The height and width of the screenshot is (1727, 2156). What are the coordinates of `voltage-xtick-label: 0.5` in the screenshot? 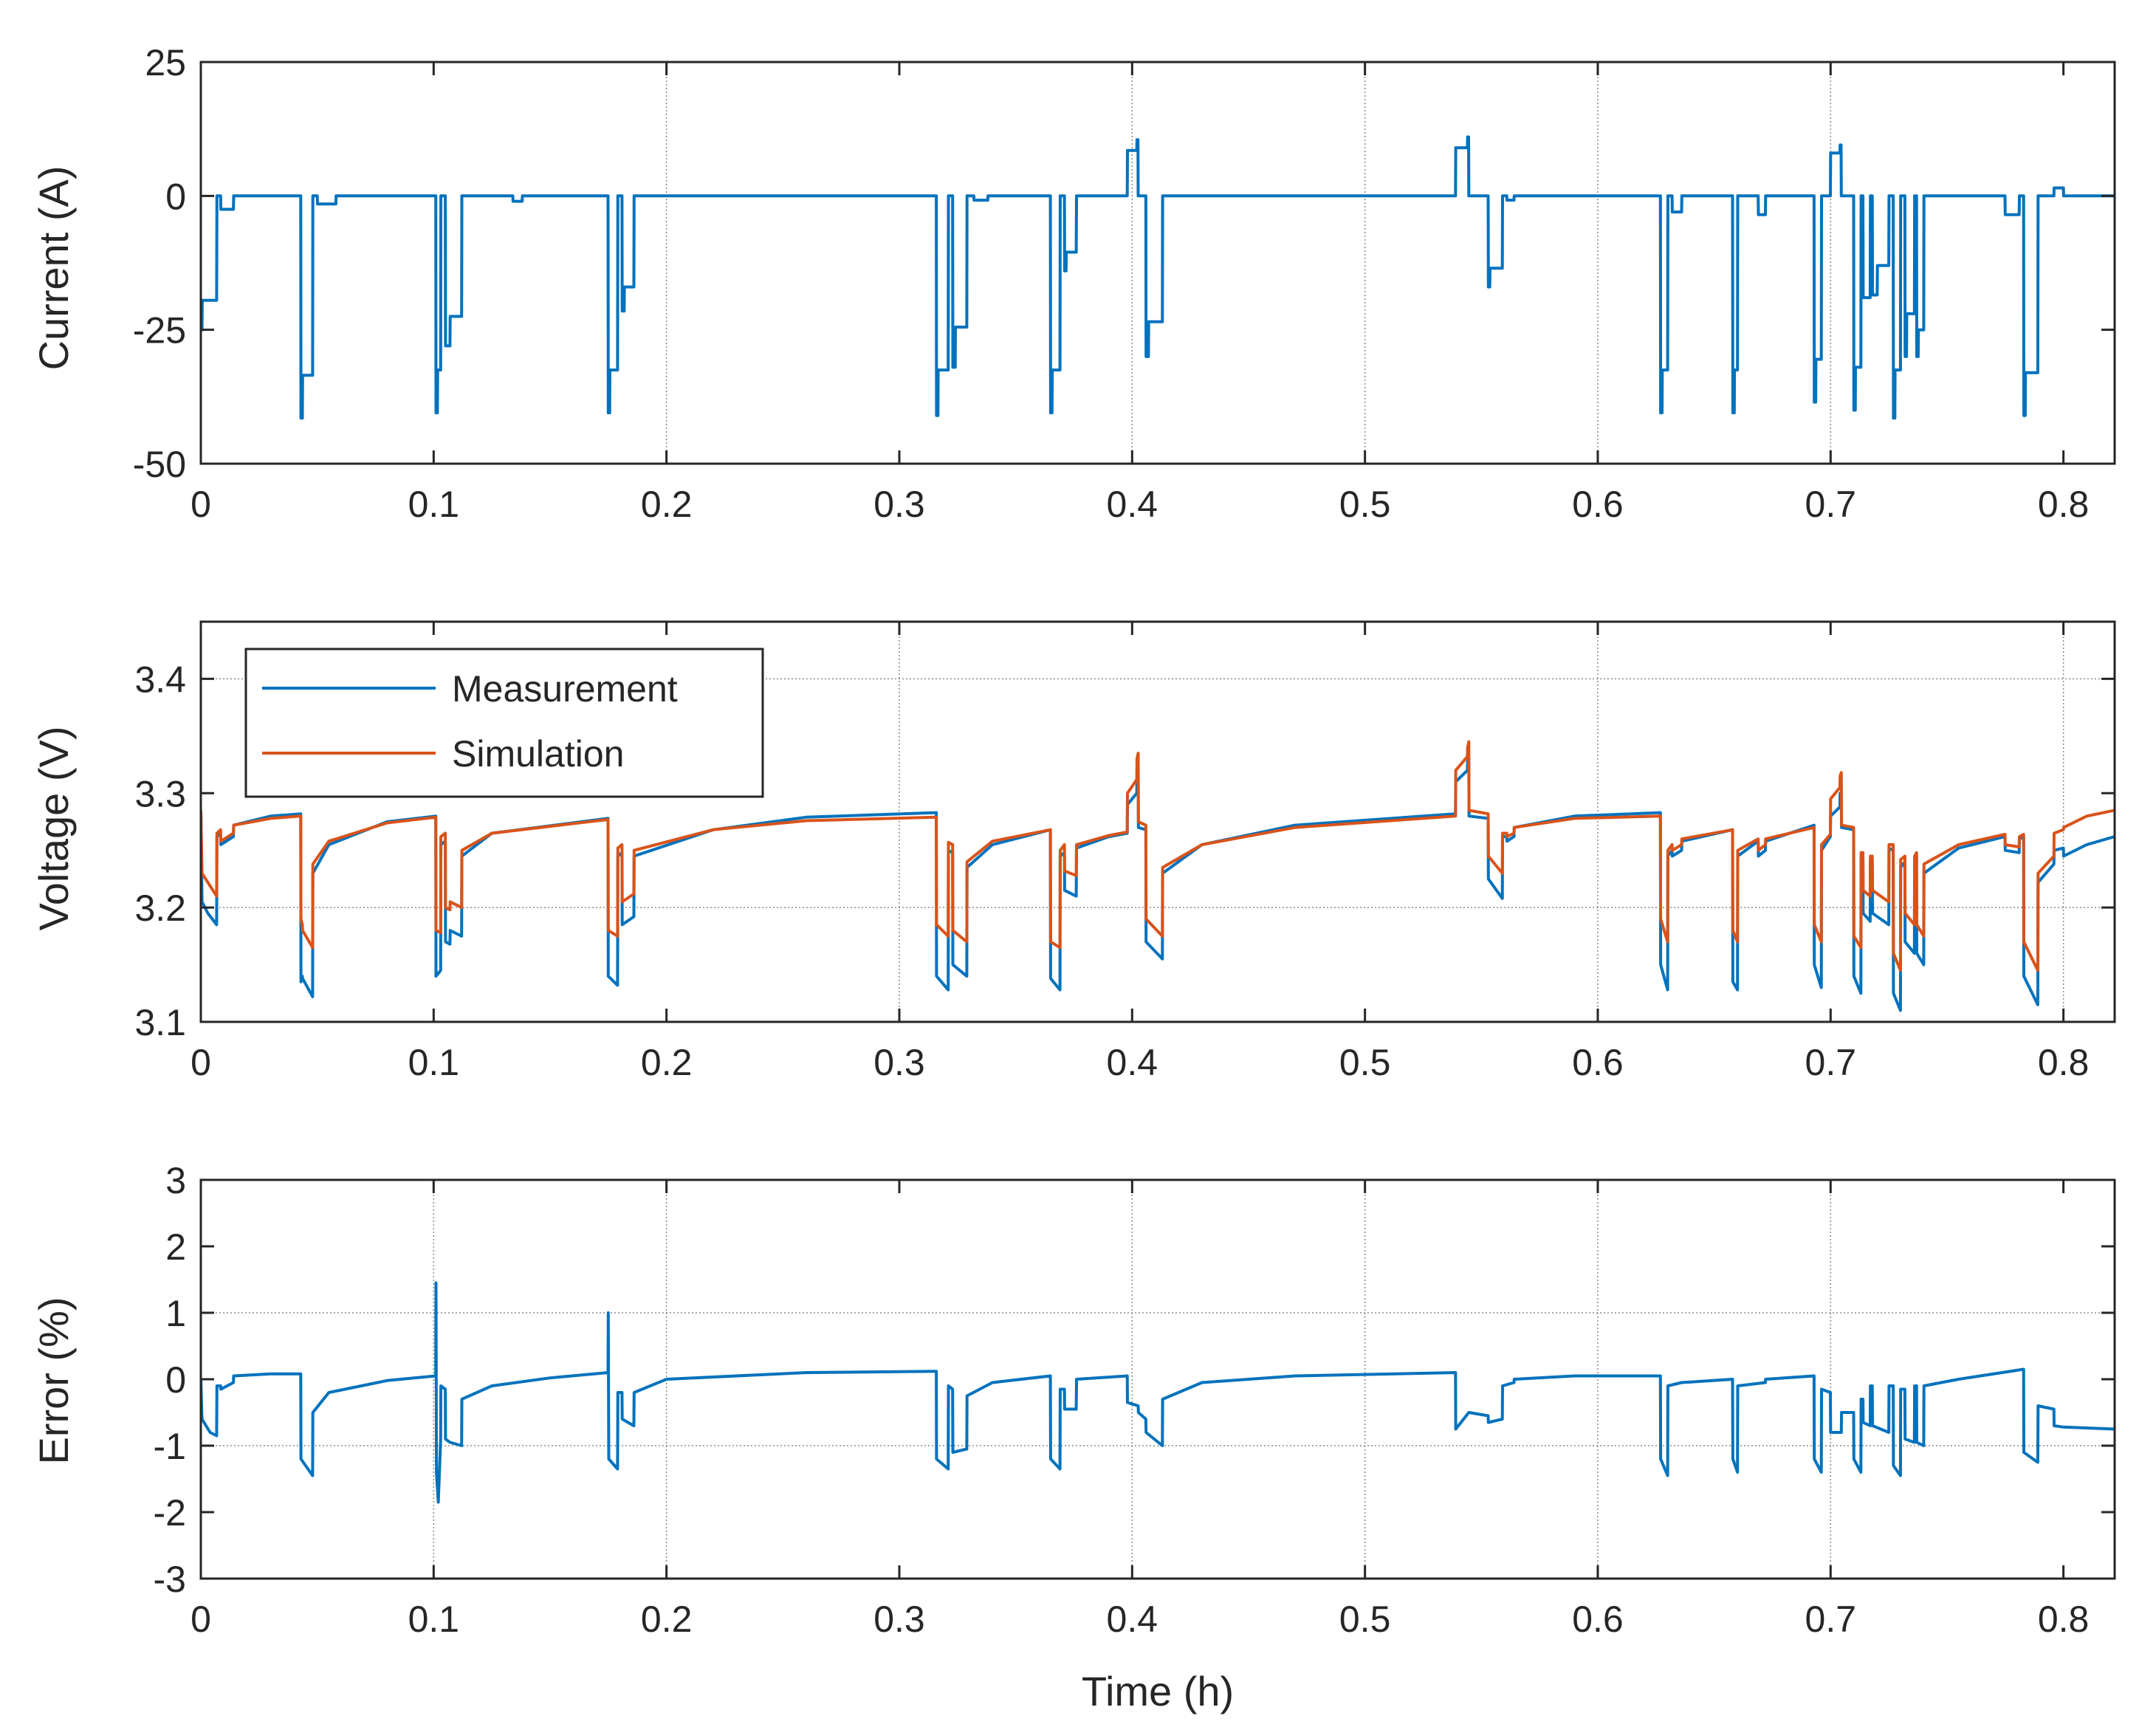 It's located at (1365, 1062).